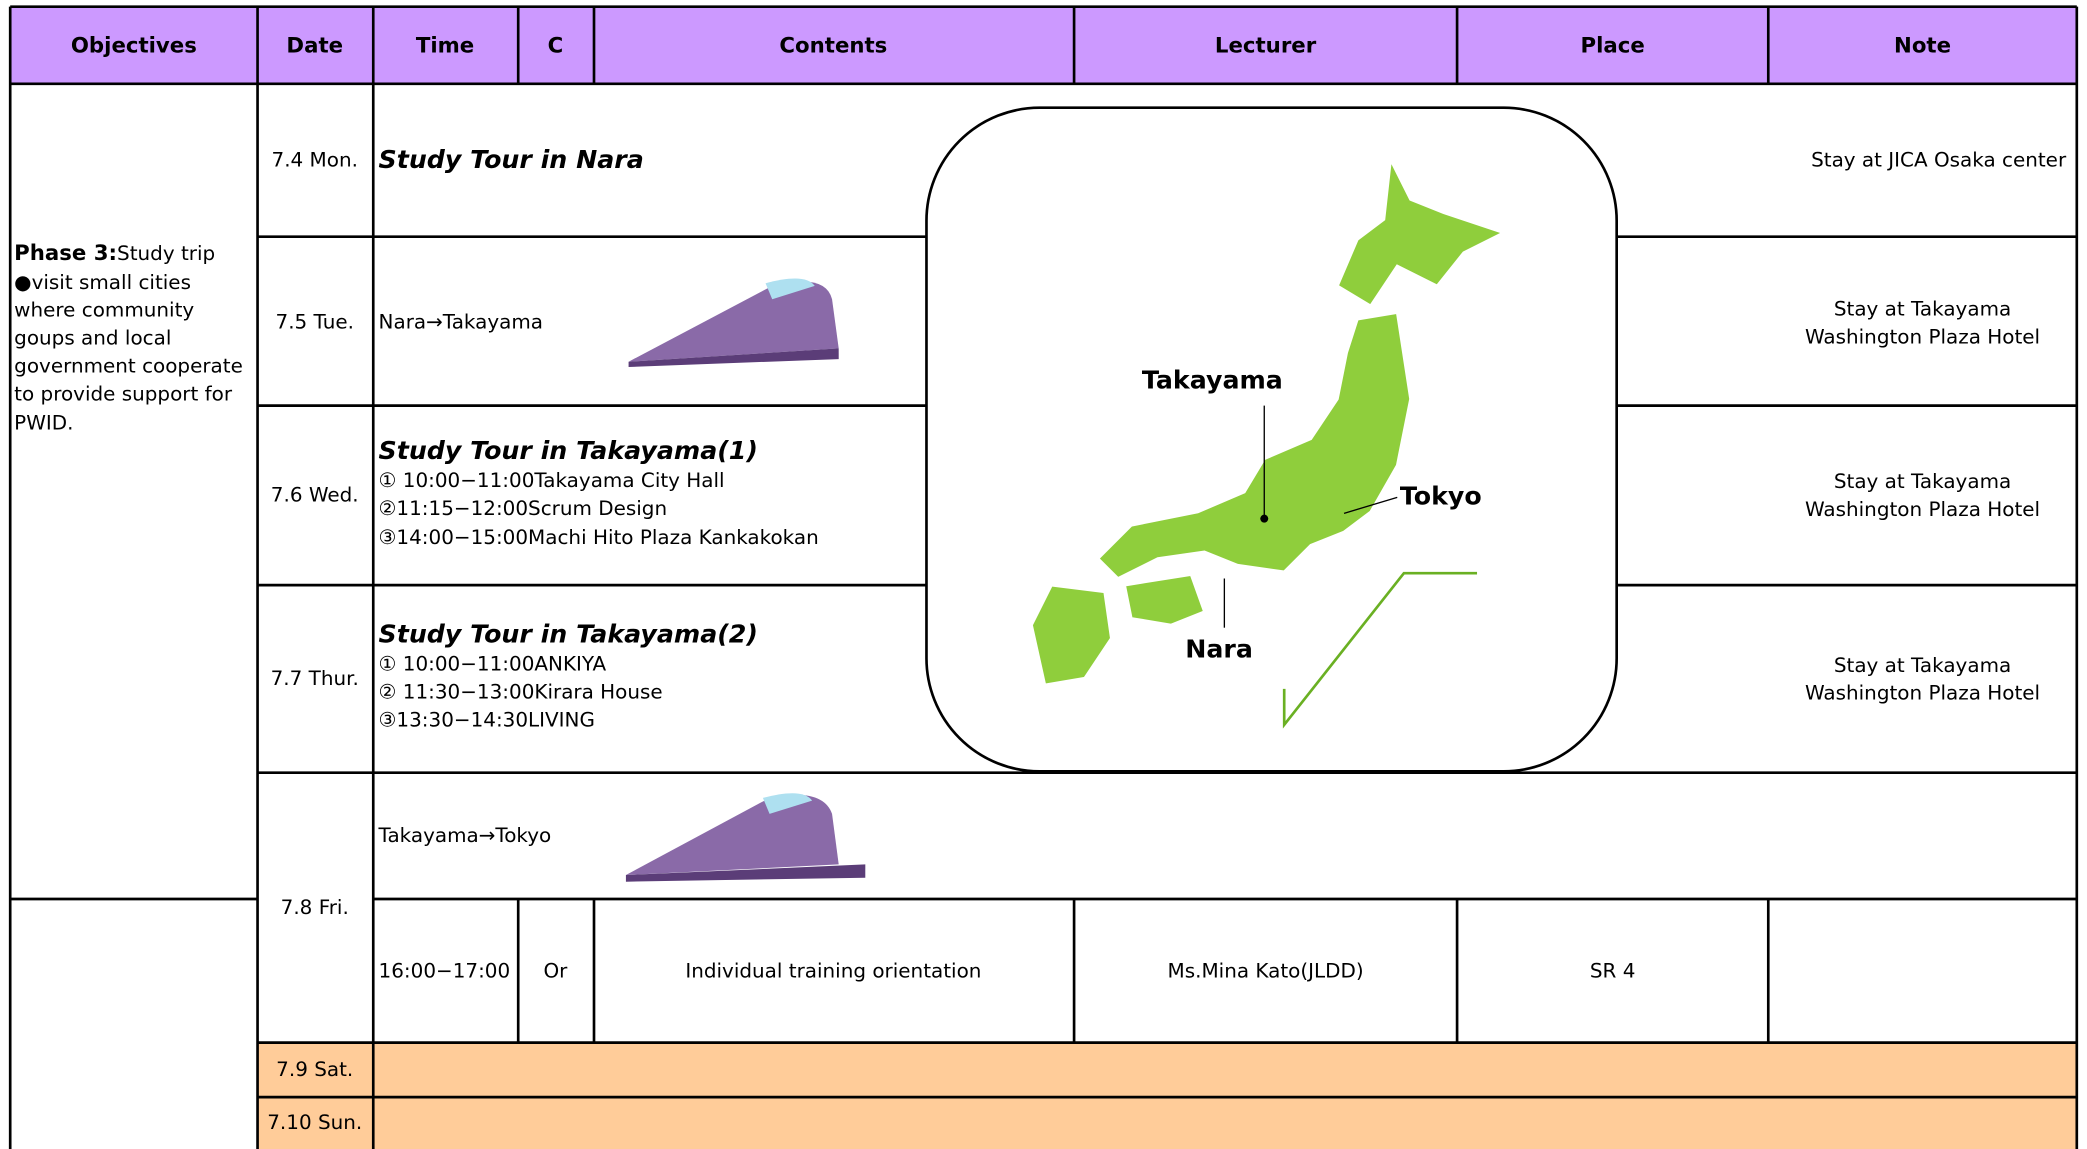 Image resolution: width=2087 pixels, height=1149 pixels. I want to click on note: Stay at JICA Osaka center, so click(1939, 159).